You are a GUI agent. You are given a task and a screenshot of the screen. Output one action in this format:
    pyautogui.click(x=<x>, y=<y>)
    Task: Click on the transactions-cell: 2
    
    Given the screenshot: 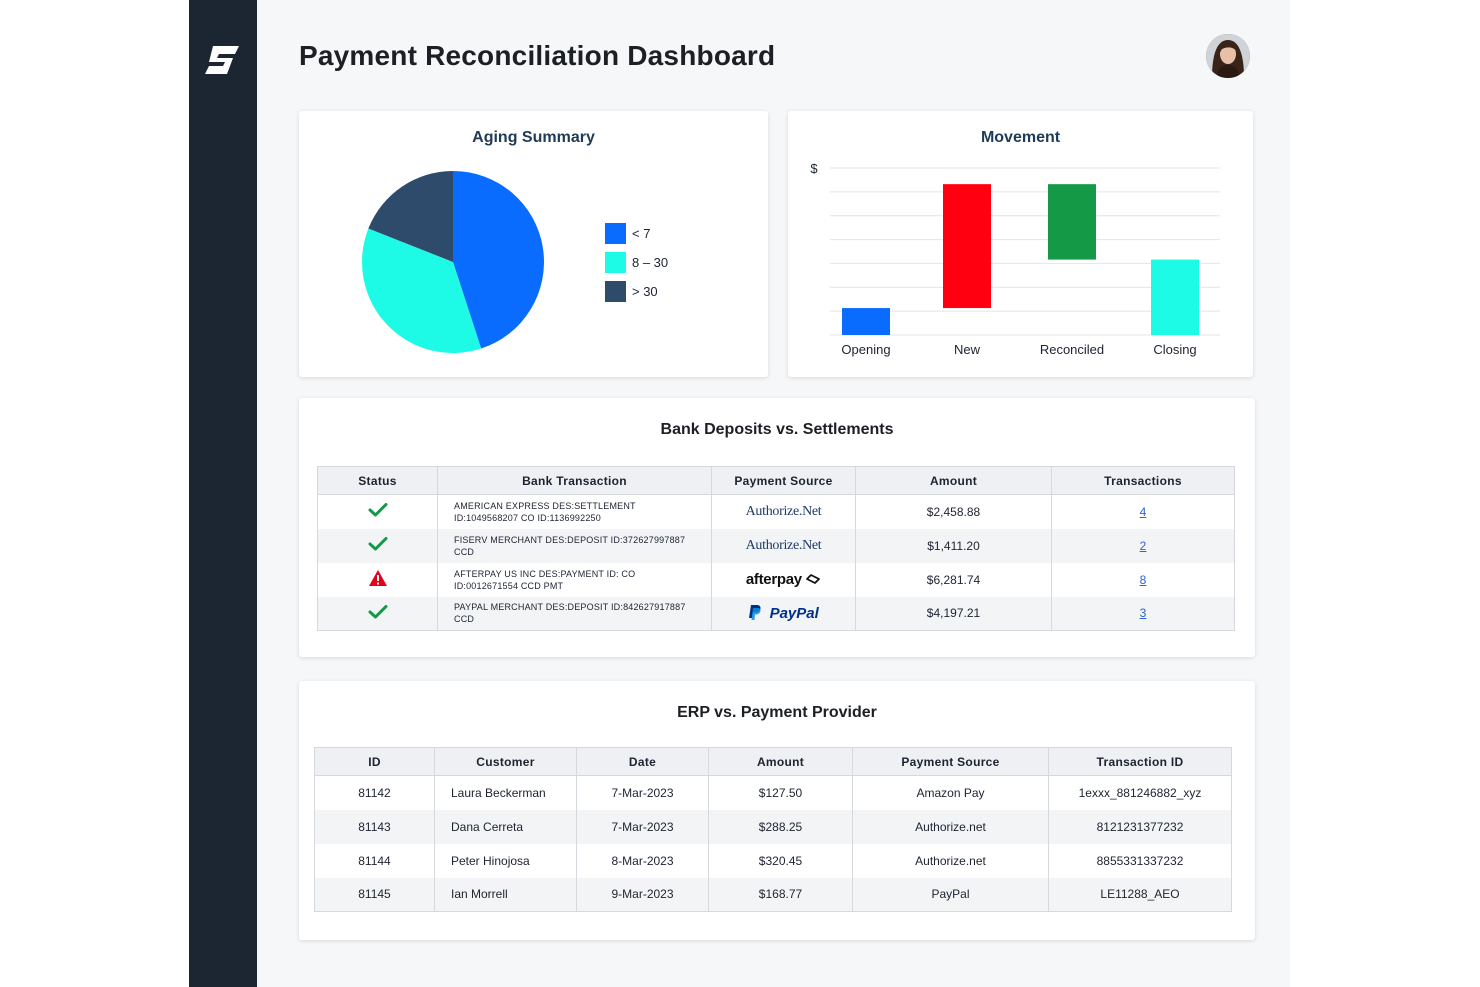 What is the action you would take?
    pyautogui.click(x=1143, y=545)
    